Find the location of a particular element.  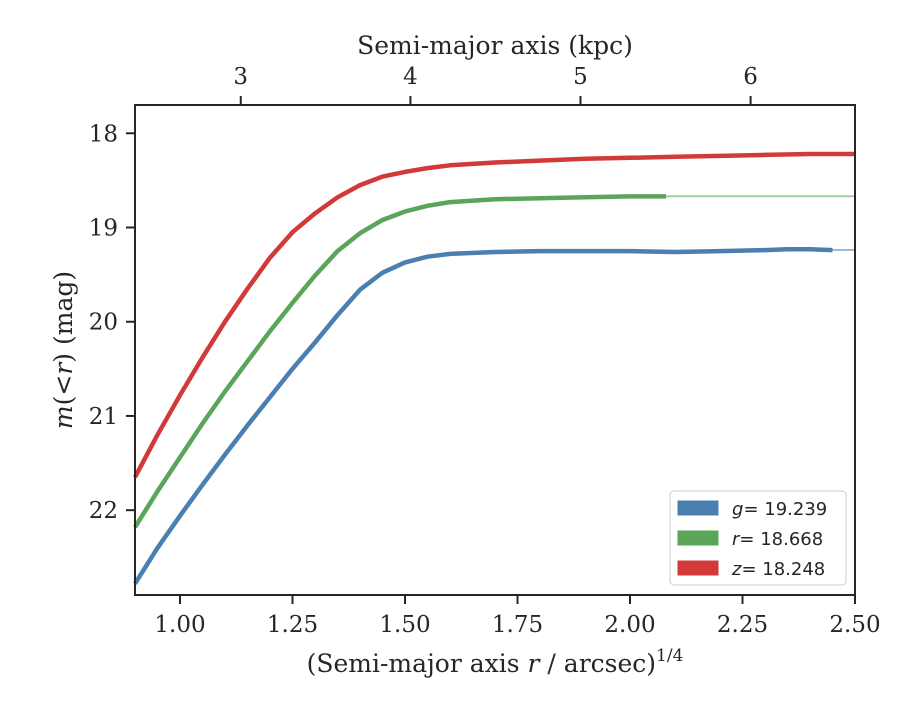

y-tick-label: 19 is located at coordinates (103, 229).